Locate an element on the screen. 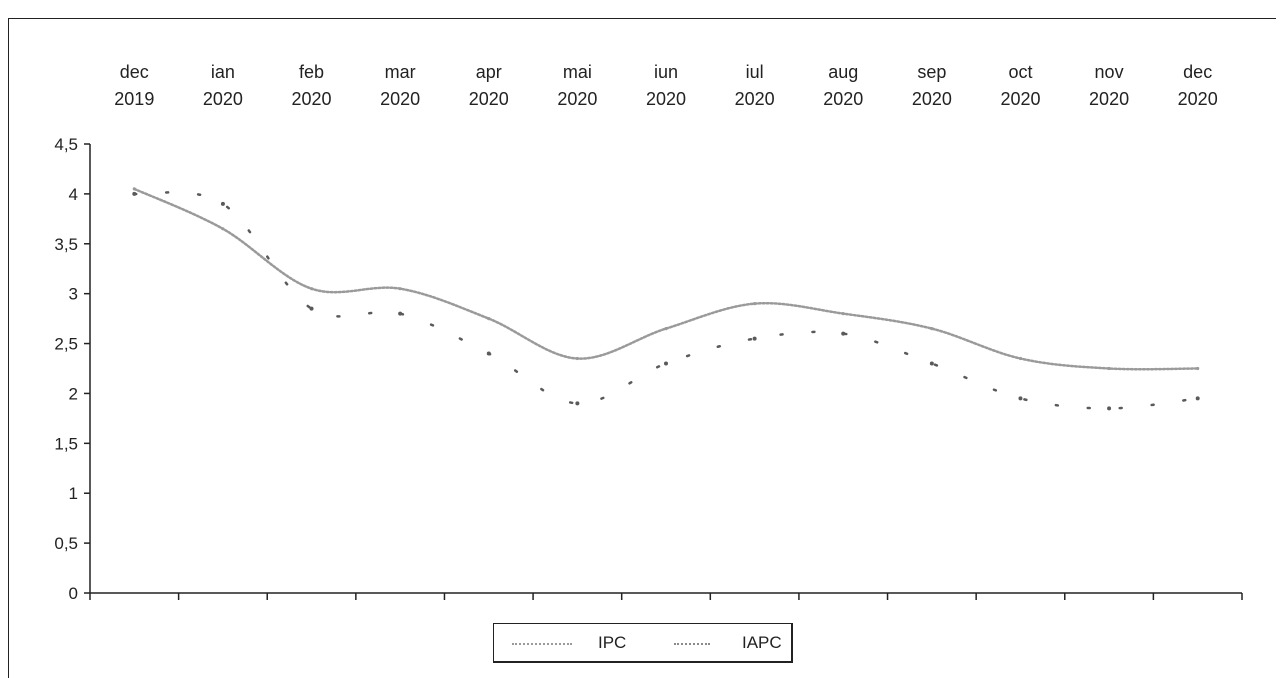 This screenshot has height=678, width=1280. x-tick-label-month: aug is located at coordinates (843, 72).